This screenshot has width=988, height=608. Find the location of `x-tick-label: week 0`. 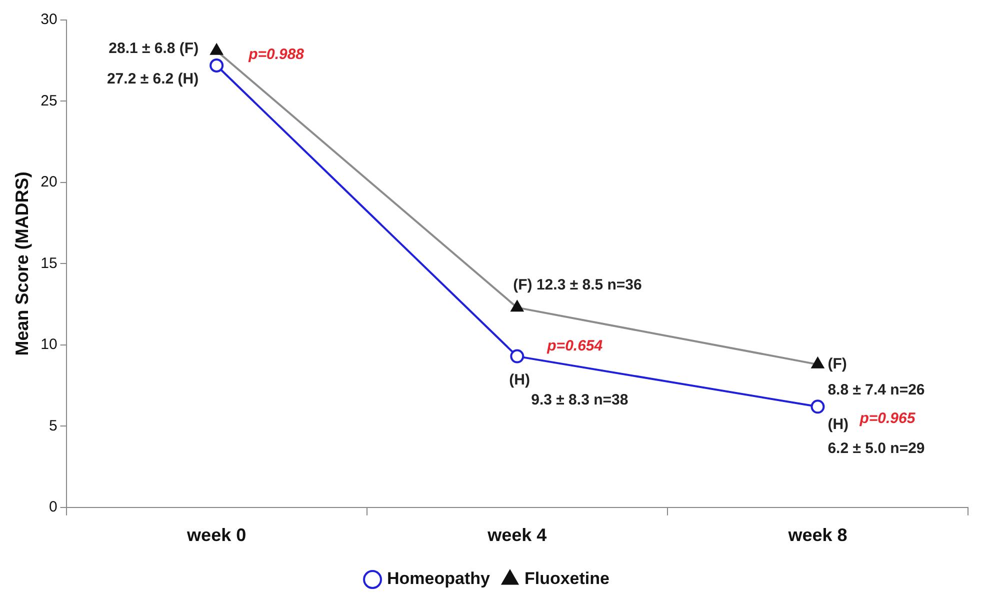

x-tick-label: week 0 is located at coordinates (216, 535).